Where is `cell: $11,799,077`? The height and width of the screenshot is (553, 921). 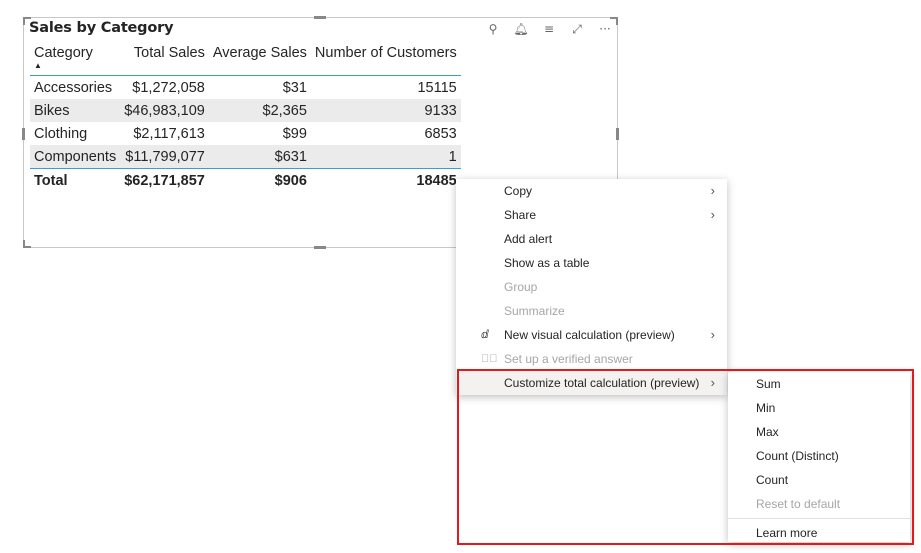 cell: $11,799,077 is located at coordinates (164, 157).